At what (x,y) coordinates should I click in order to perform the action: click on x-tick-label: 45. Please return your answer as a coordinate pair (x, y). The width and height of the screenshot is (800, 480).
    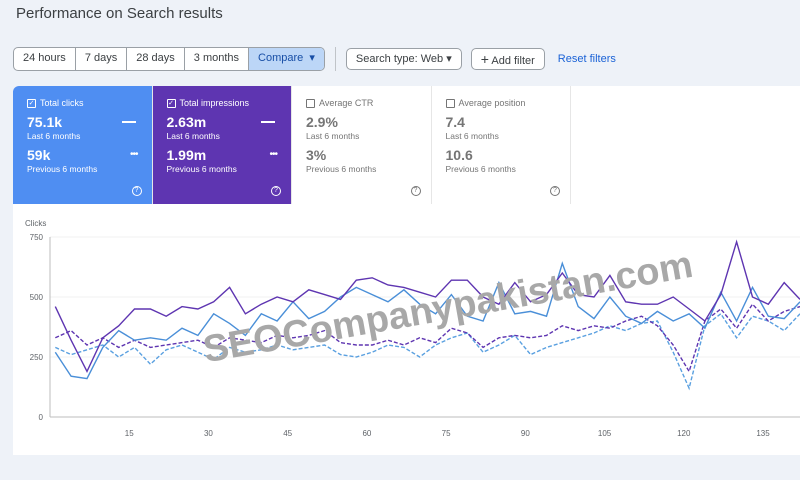
    Looking at the image, I should click on (287, 433).